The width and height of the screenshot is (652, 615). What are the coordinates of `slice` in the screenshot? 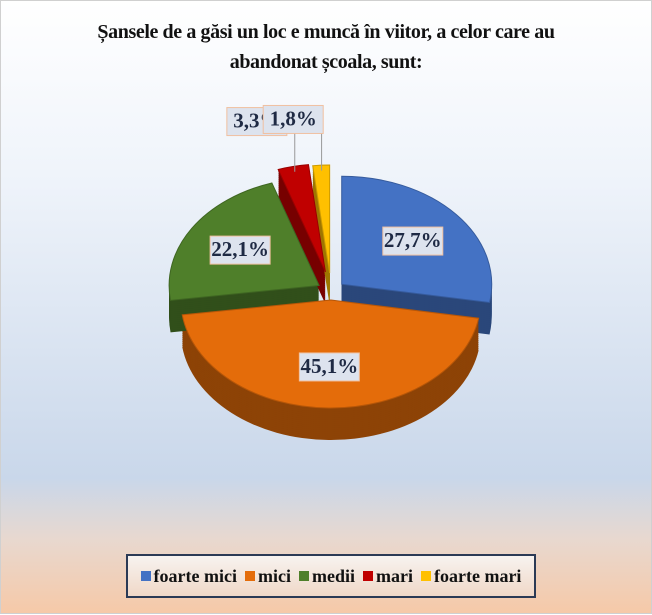 It's located at (301, 218).